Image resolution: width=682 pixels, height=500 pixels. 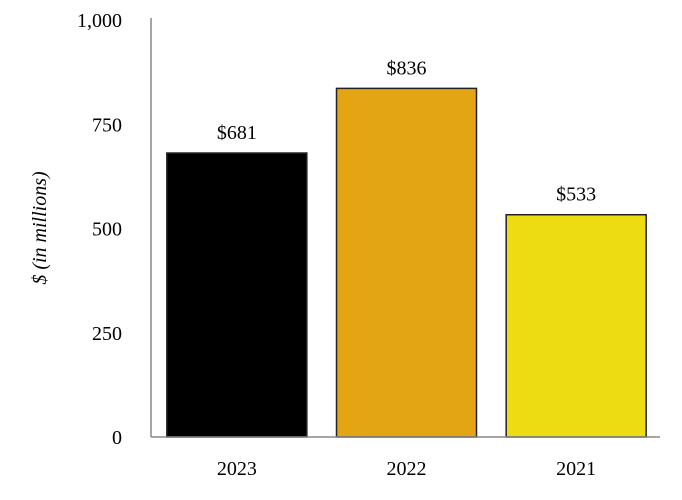 I want to click on bar-2021, so click(x=576, y=325).